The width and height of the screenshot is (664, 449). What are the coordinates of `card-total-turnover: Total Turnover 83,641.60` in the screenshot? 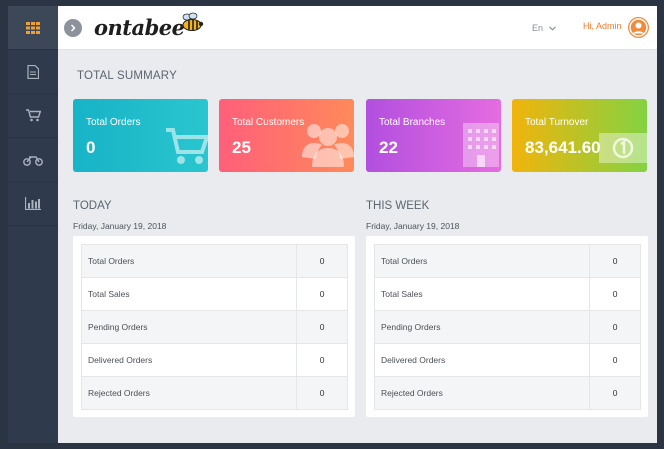 It's located at (579, 135).